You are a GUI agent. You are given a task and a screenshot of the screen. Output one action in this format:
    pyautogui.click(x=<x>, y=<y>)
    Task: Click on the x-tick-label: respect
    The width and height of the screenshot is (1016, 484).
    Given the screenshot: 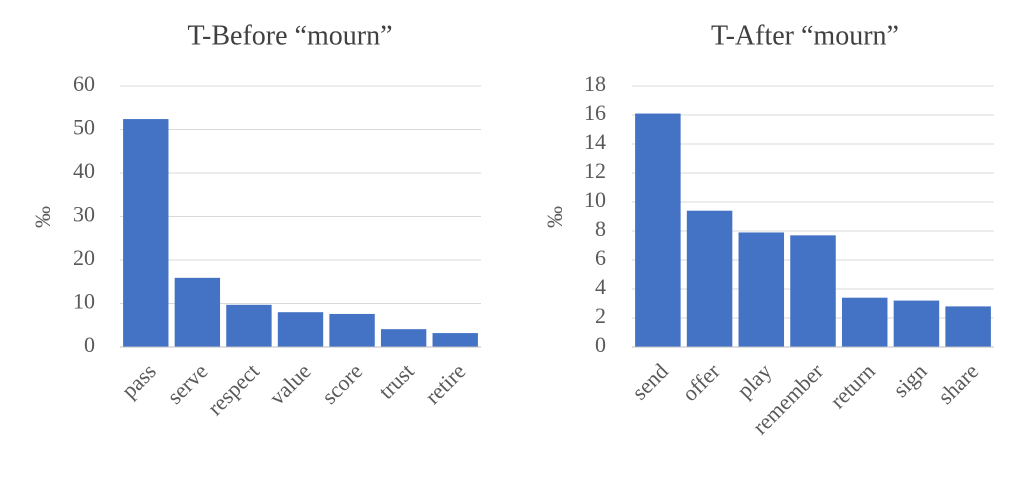 What is the action you would take?
    pyautogui.click(x=233, y=389)
    